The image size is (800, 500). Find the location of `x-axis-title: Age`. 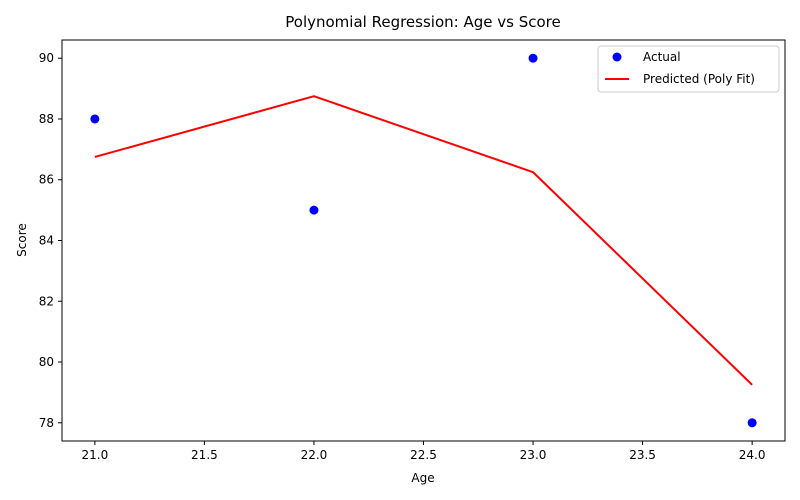

x-axis-title: Age is located at coordinates (422, 478).